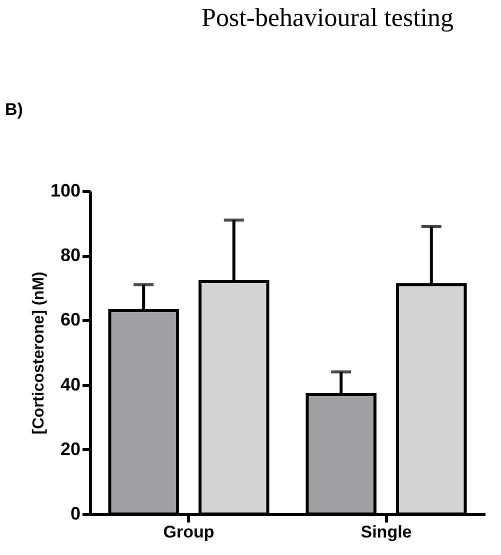 The height and width of the screenshot is (555, 501). I want to click on y-axis-title: [Corticosterone] (nM), so click(39, 353).